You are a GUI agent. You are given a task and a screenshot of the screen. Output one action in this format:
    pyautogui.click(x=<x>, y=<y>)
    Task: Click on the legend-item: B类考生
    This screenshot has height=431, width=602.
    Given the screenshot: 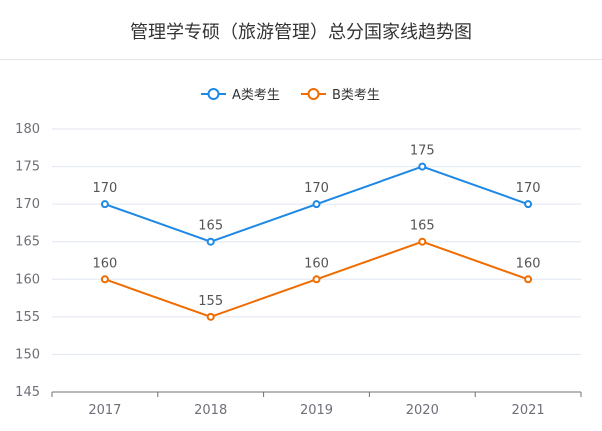 What is the action you would take?
    pyautogui.click(x=340, y=95)
    